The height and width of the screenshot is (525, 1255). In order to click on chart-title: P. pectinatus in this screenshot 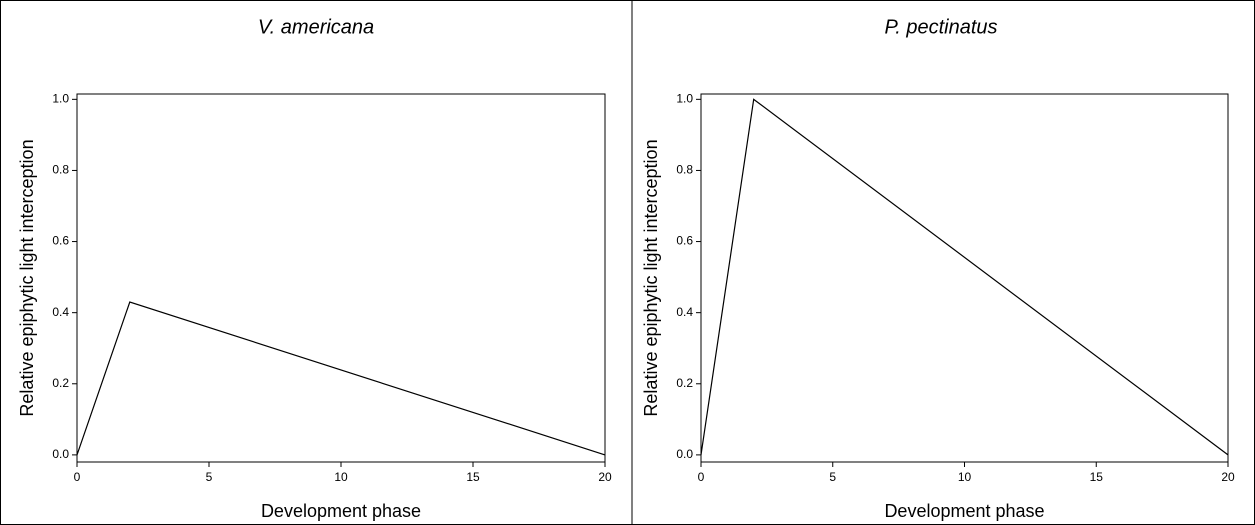, I will do `click(940, 27)`.